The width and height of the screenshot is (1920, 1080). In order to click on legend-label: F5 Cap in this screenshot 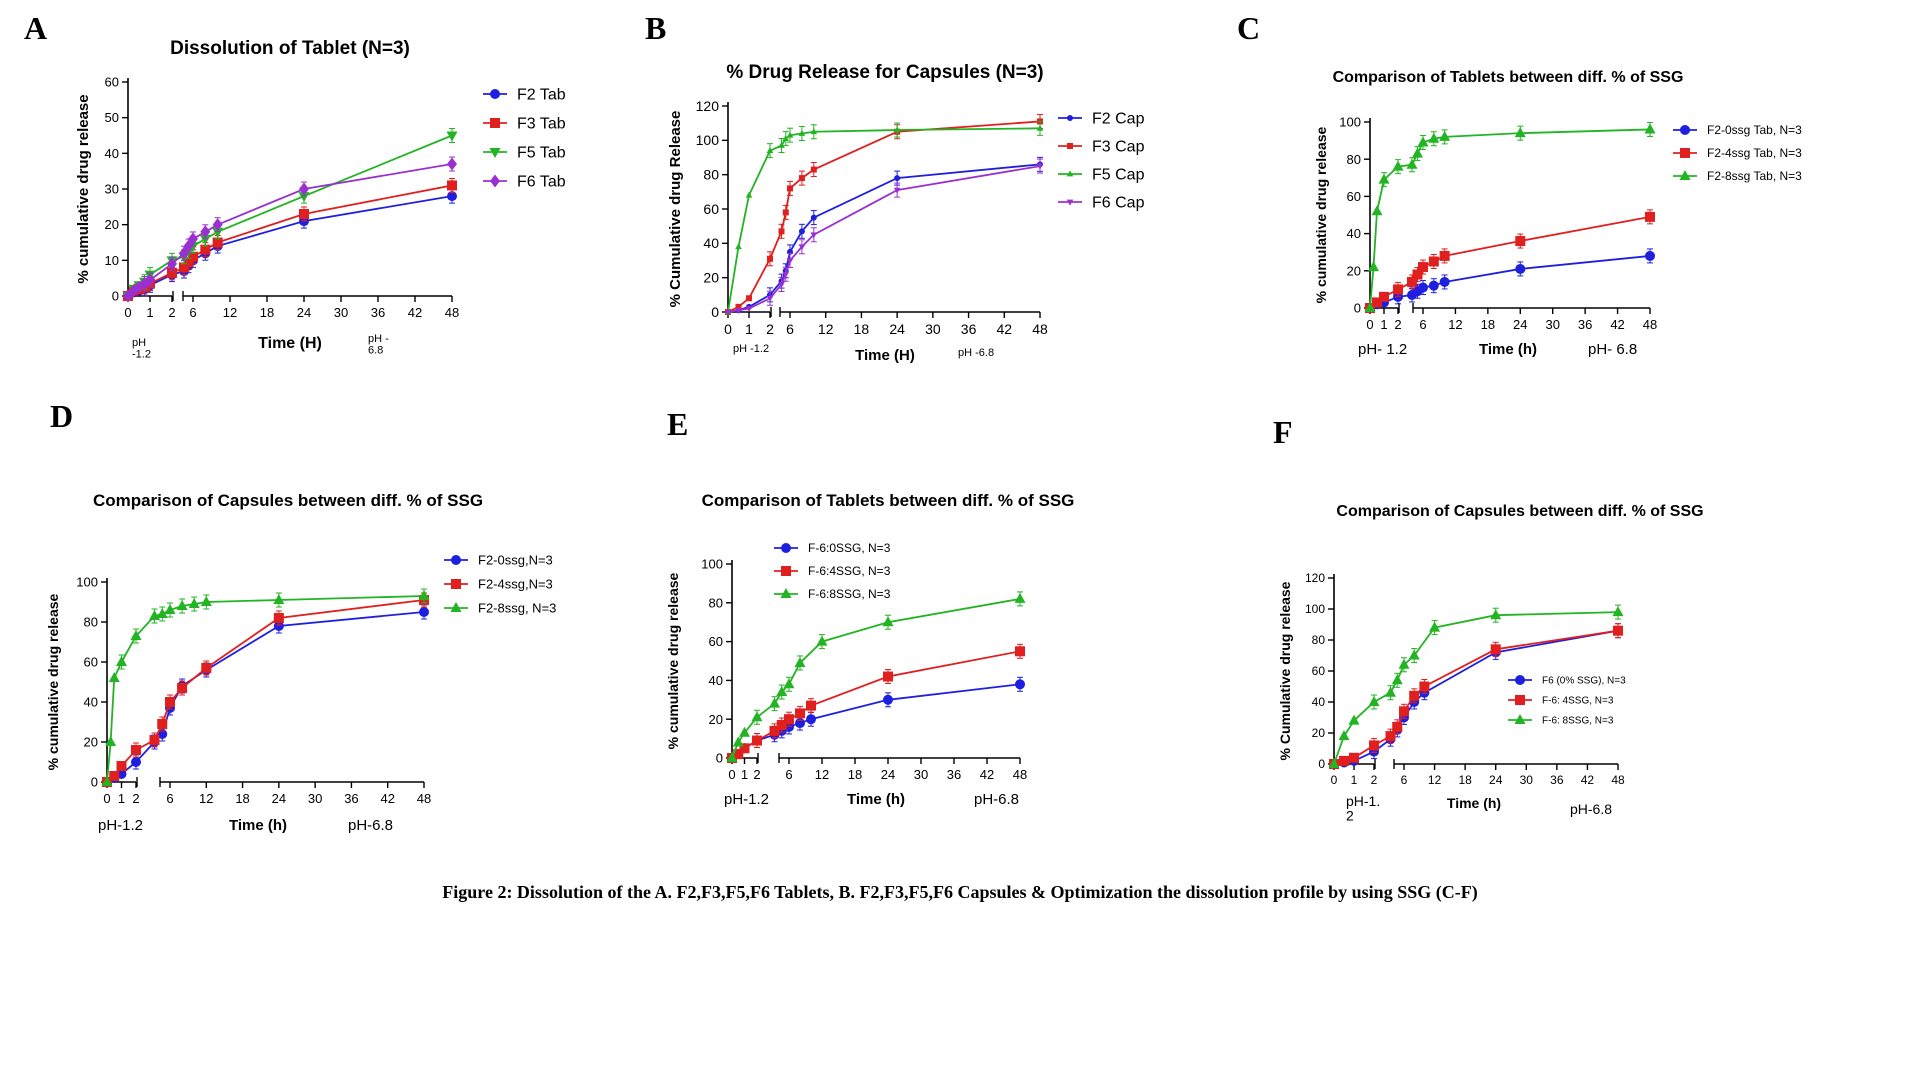, I will do `click(1118, 175)`.